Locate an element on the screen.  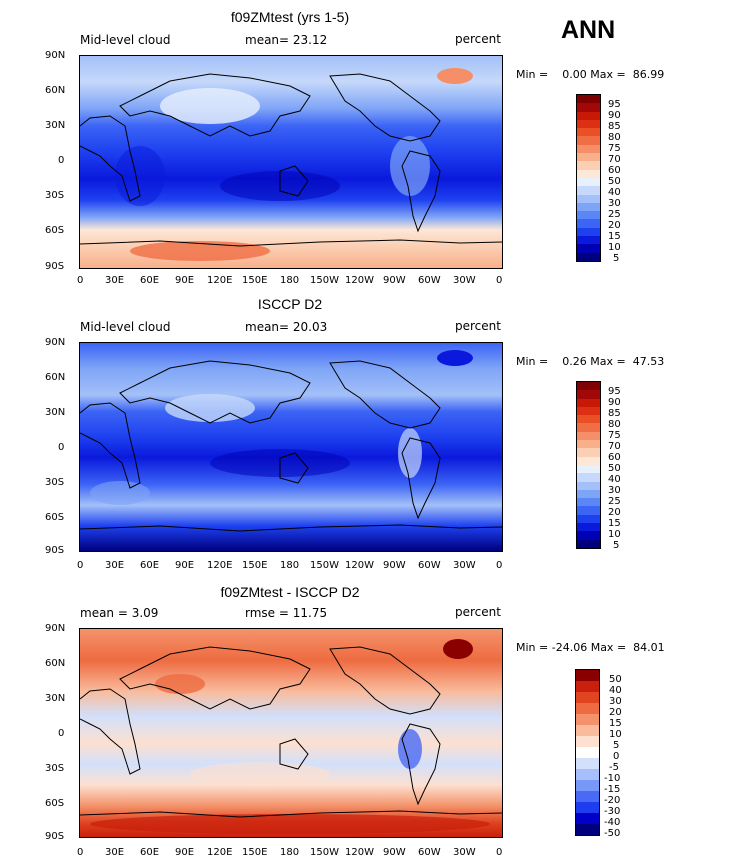
colorbar-label: 75 is located at coordinates (614, 435).